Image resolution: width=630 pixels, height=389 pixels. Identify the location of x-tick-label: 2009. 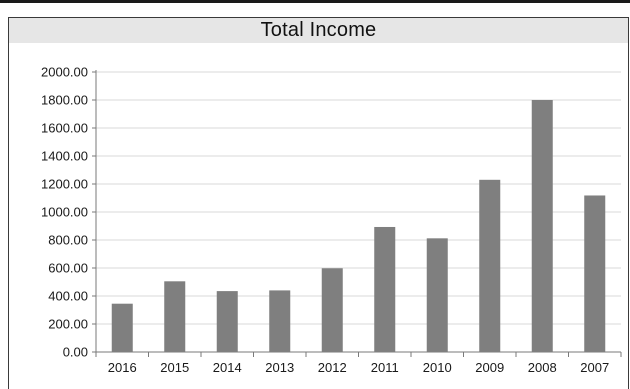
(489, 367).